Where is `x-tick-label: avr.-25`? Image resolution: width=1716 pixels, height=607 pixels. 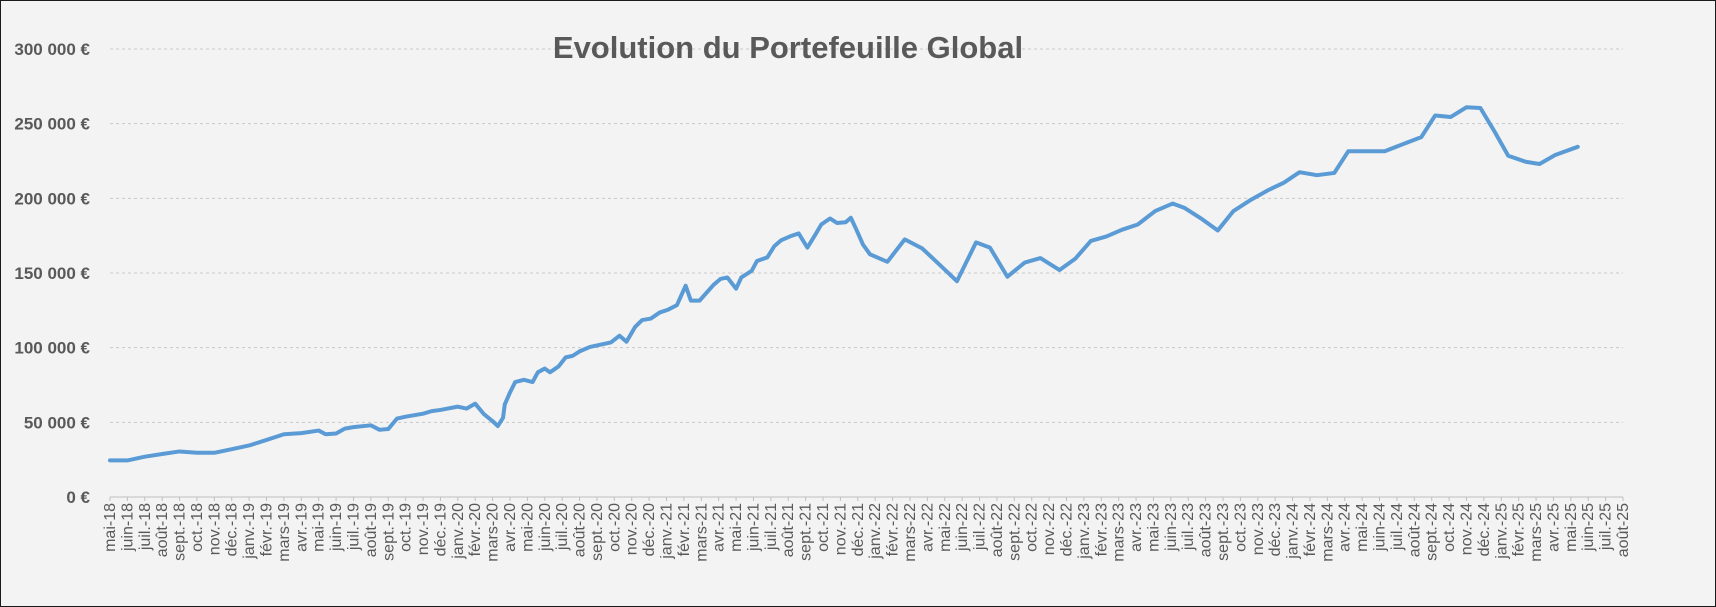 x-tick-label: avr.-25 is located at coordinates (1553, 527).